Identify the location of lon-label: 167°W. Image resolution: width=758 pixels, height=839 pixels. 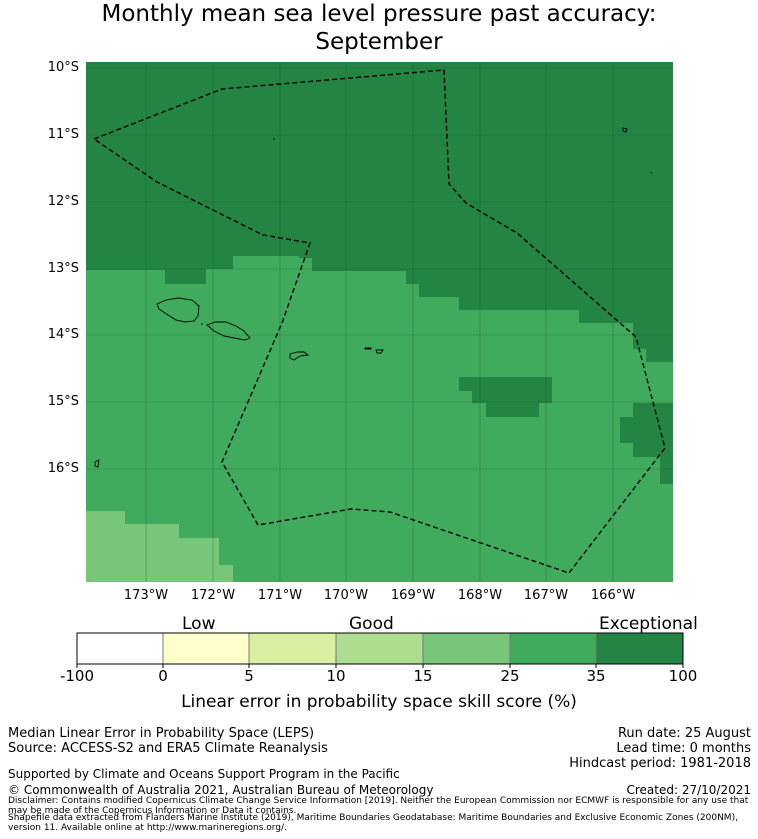
(546, 595).